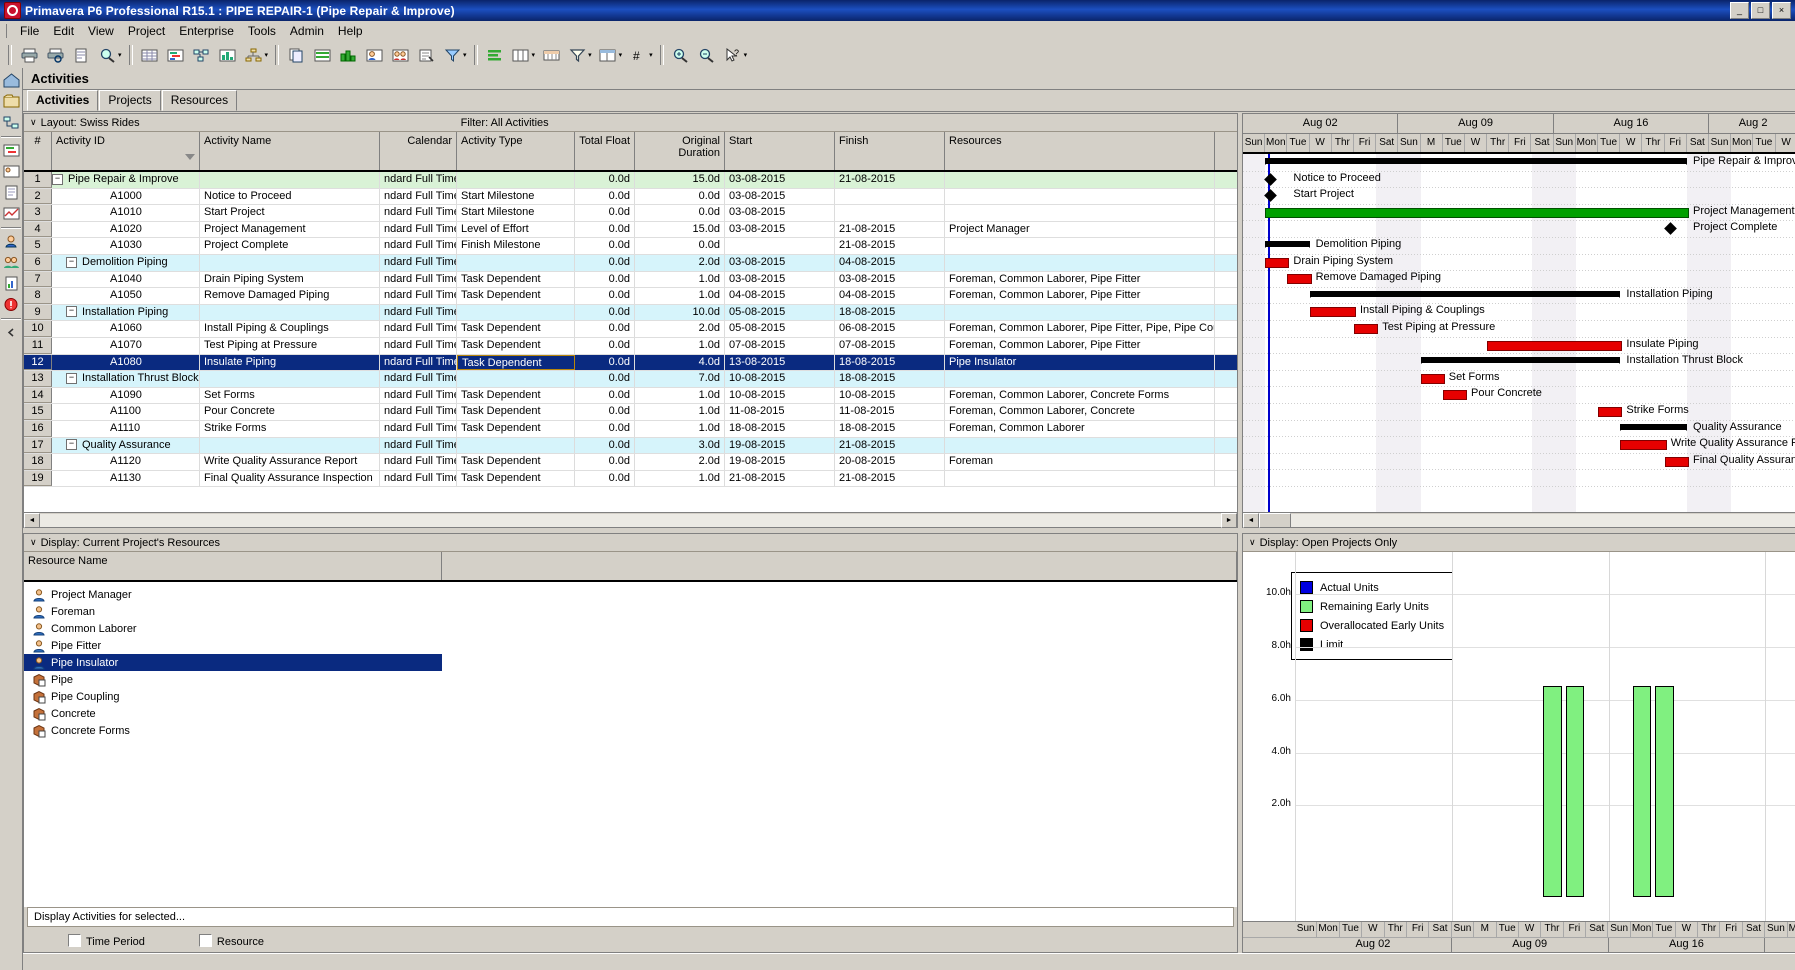 Image resolution: width=1795 pixels, height=970 pixels. I want to click on rail-projects-icon, so click(11, 101).